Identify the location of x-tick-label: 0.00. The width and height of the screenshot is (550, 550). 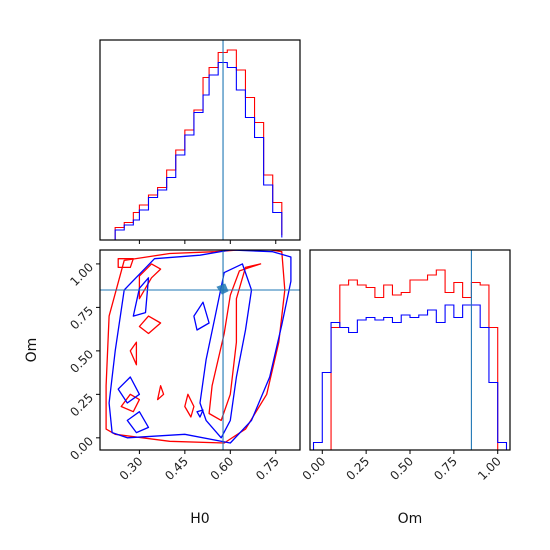
(314, 468).